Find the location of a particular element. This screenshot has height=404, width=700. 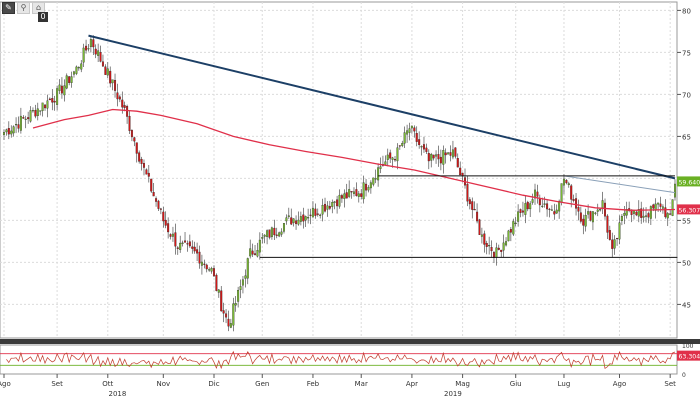

y-tick-label: 55 is located at coordinates (686, 221).